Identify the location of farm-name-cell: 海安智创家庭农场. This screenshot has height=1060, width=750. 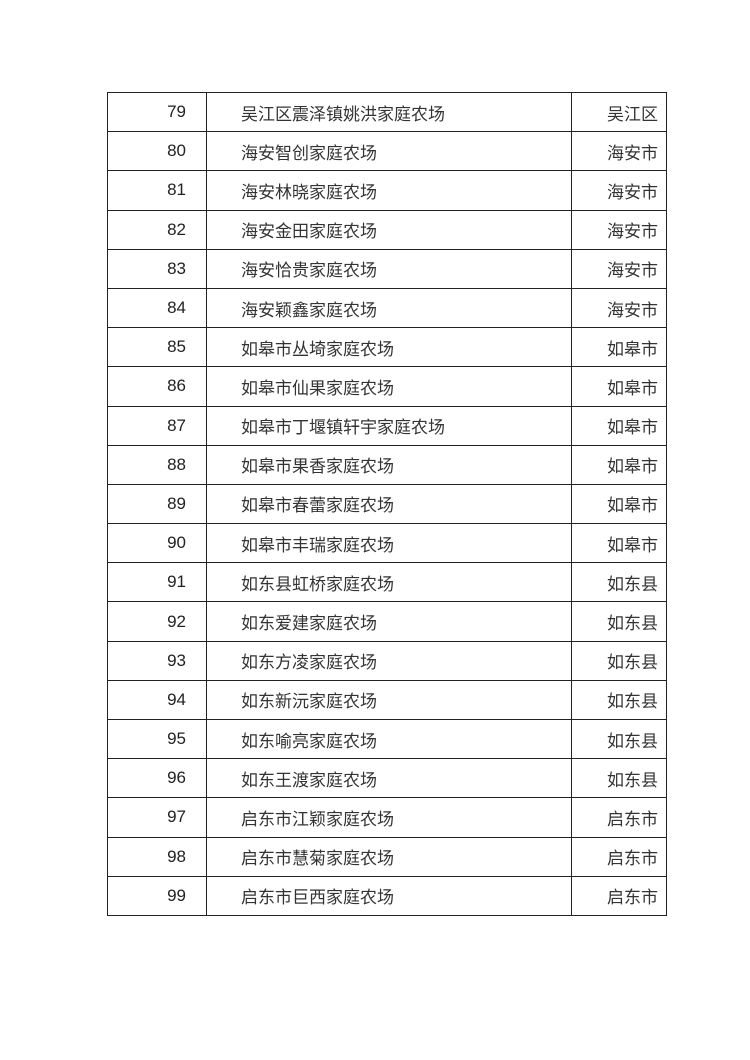
(389, 151).